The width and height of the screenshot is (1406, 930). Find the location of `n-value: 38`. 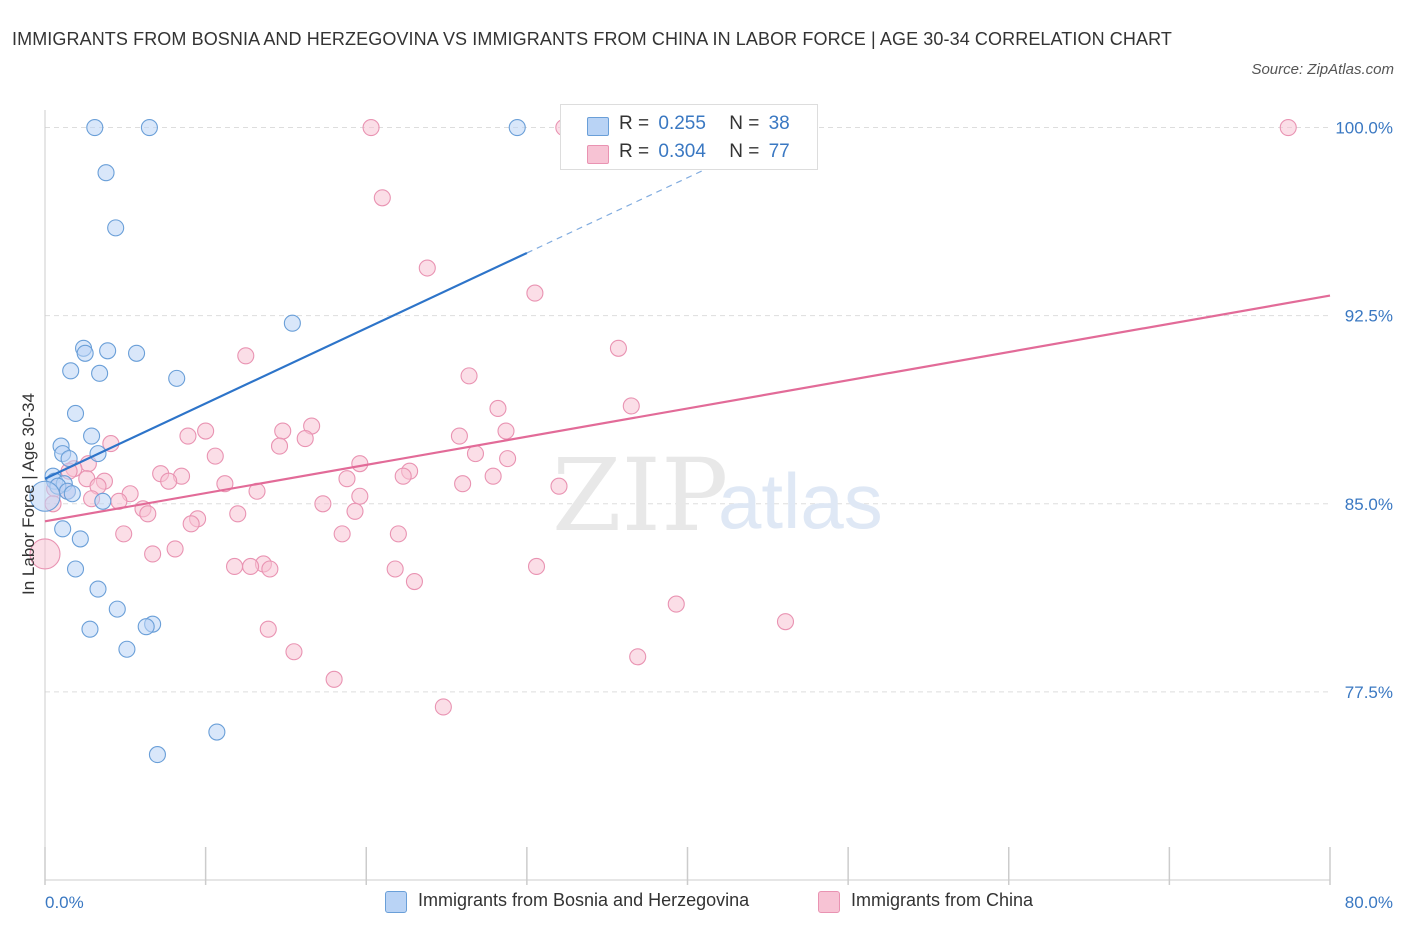

n-value: 38 is located at coordinates (779, 123).